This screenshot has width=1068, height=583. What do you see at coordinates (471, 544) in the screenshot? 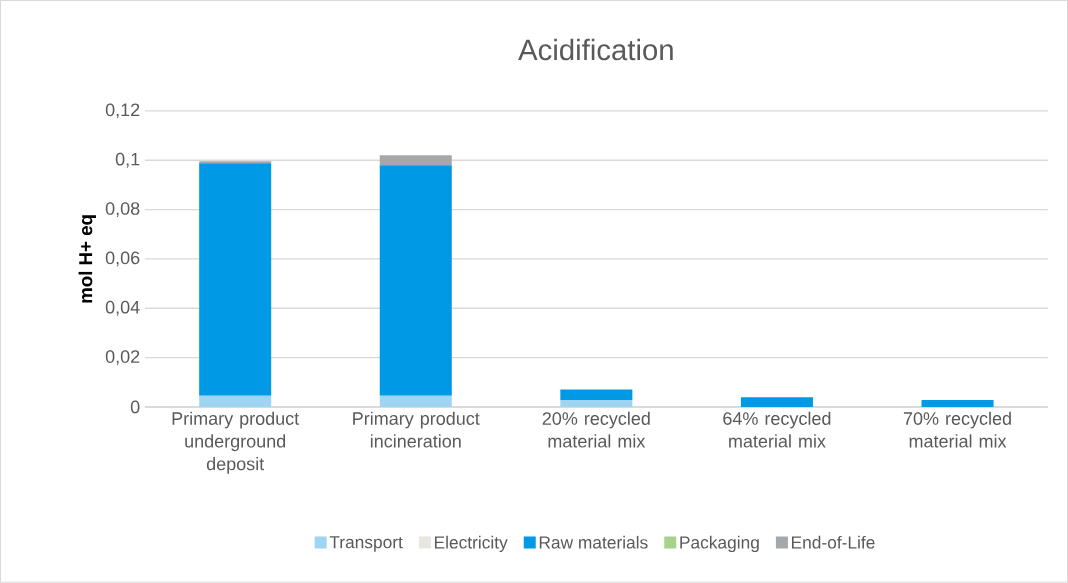
I see `legend-label: Electricity` at bounding box center [471, 544].